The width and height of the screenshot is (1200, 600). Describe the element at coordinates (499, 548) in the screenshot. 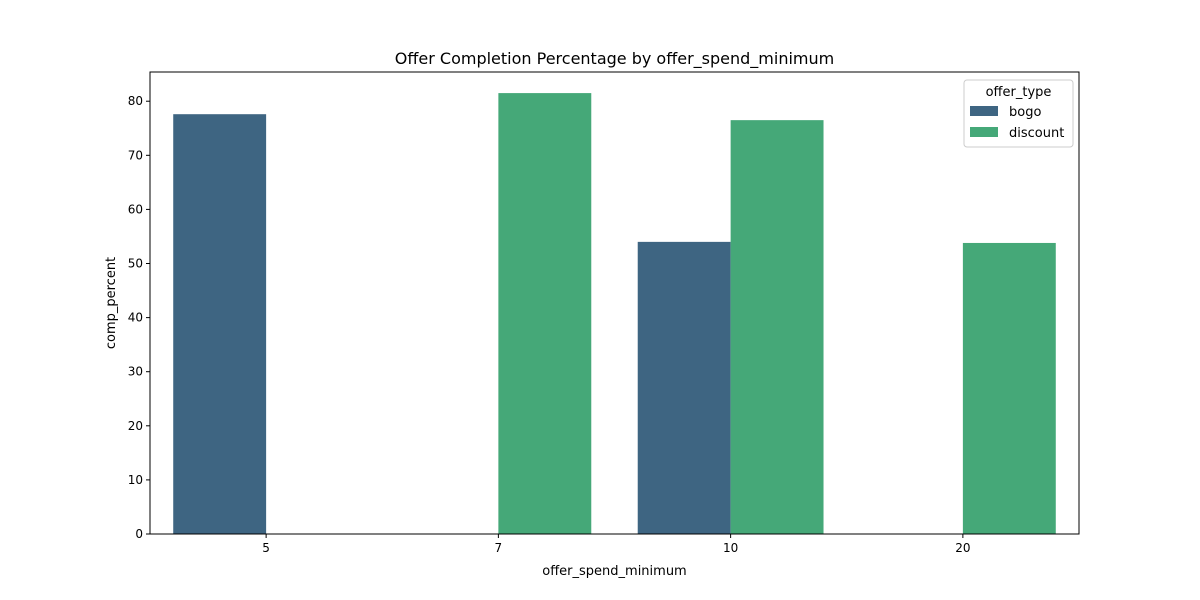

I see `x-tick-label: 7` at that location.